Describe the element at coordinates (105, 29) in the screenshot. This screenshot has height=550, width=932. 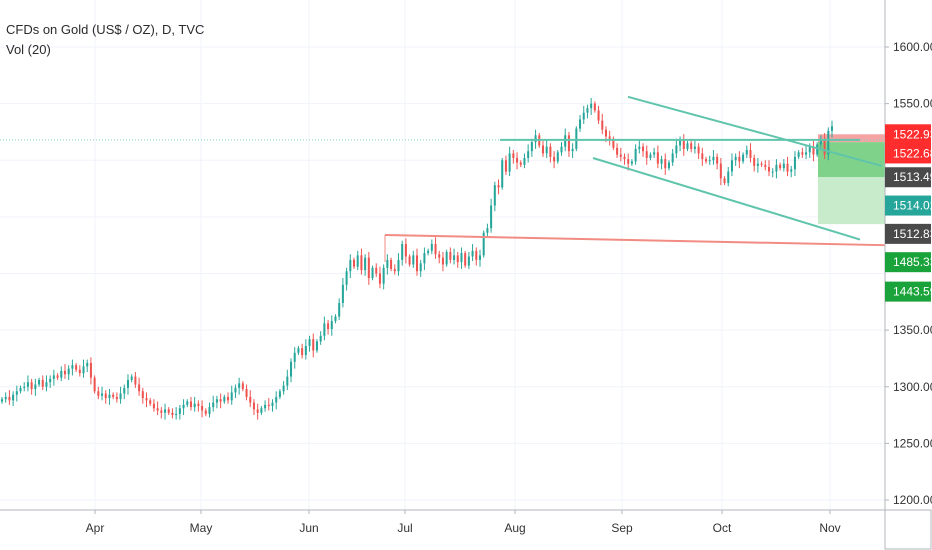
I see `symbol-title: CFDs on Gold (US$ / OZ), D, TVC` at that location.